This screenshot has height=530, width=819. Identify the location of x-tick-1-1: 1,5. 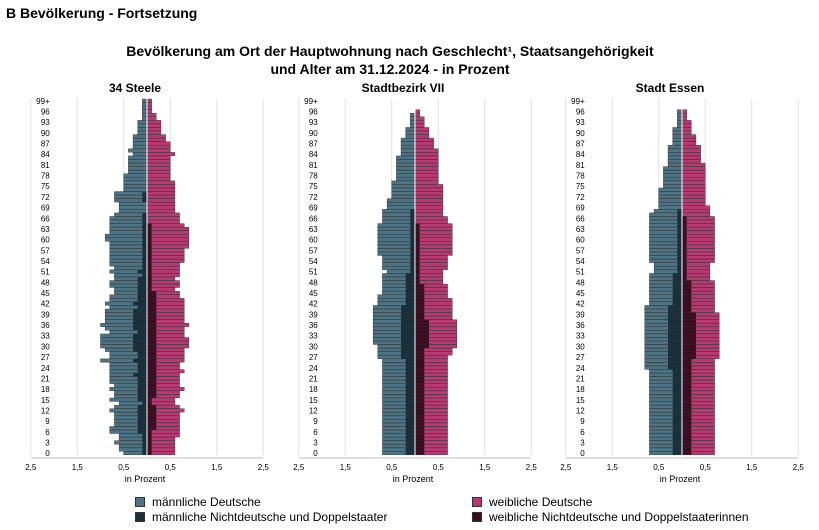
(346, 467).